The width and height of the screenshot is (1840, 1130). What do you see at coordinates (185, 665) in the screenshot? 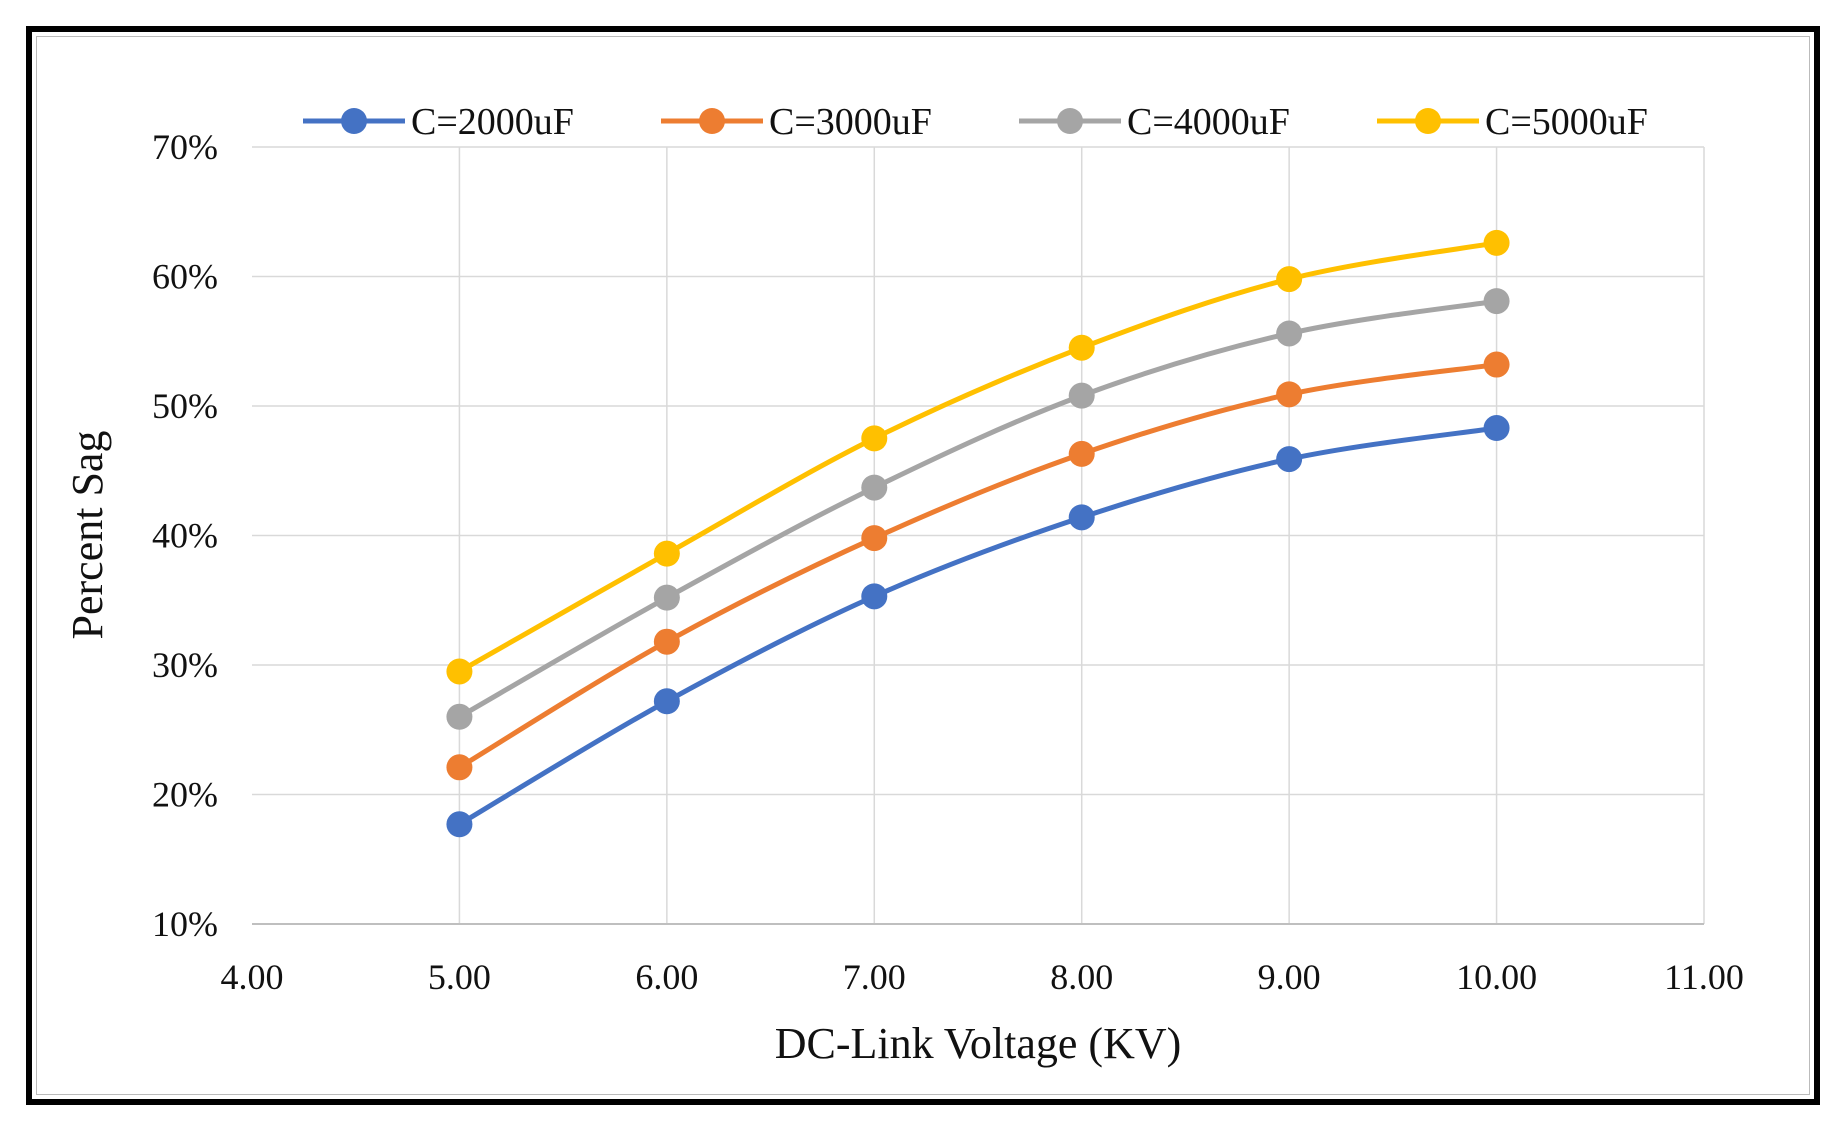
I see `y-tick-label: 30%` at bounding box center [185, 665].